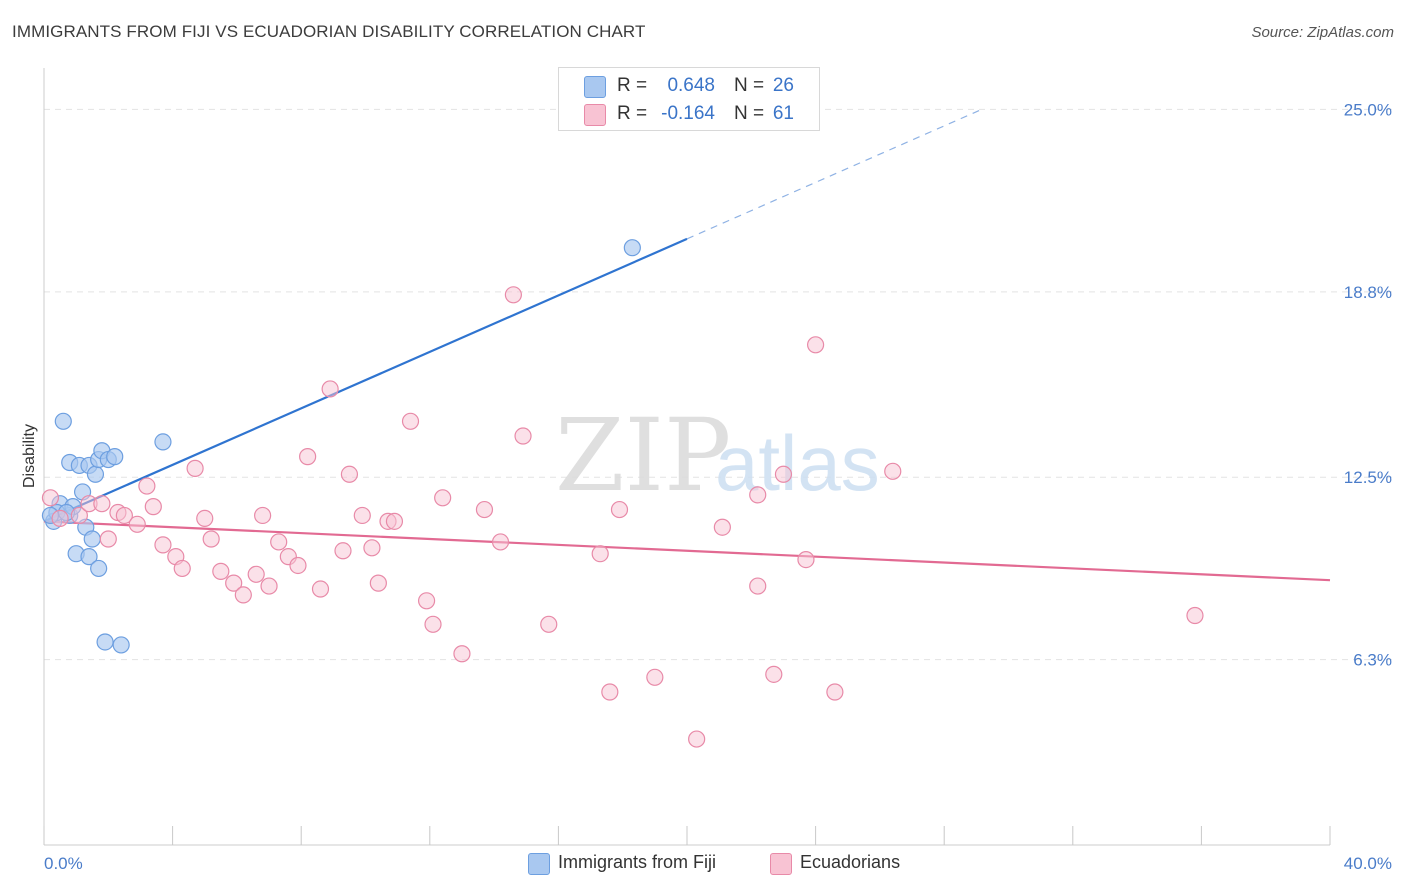 The height and width of the screenshot is (892, 1406). What do you see at coordinates (781, 864) in the screenshot?
I see `bottom-legend-swatch-ecuadorians` at bounding box center [781, 864].